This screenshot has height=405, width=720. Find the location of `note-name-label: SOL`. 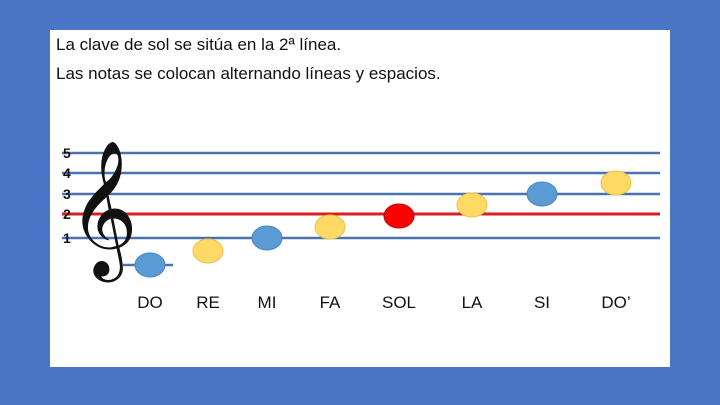

note-name-label: SOL is located at coordinates (399, 302).